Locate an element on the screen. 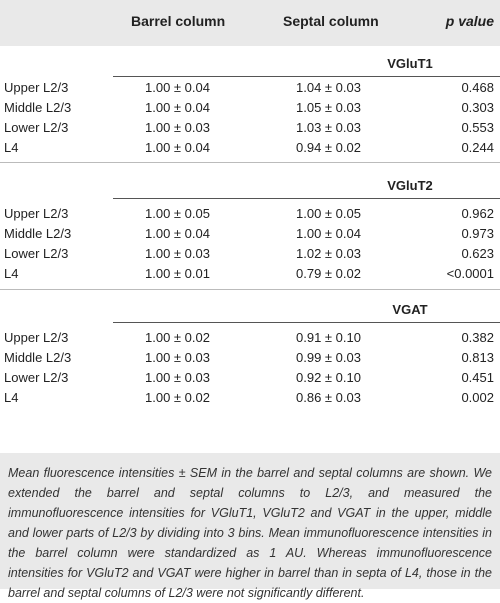  septal-value: 1.00 ± 0.04 is located at coordinates (328, 233).